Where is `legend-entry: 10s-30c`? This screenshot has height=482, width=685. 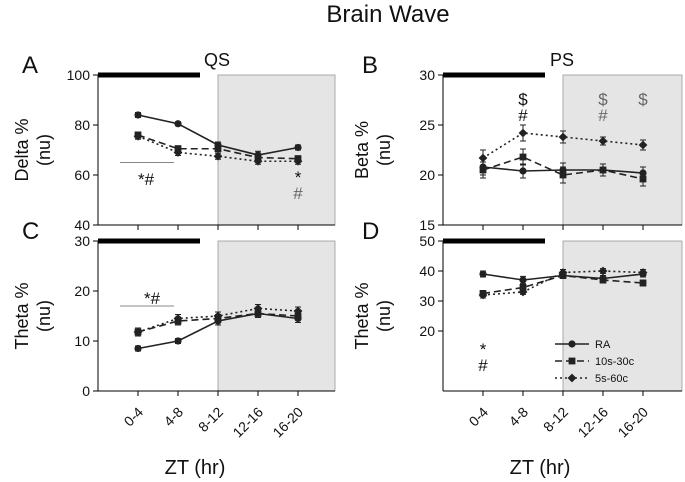
legend-entry: 10s-30c is located at coordinates (595, 362).